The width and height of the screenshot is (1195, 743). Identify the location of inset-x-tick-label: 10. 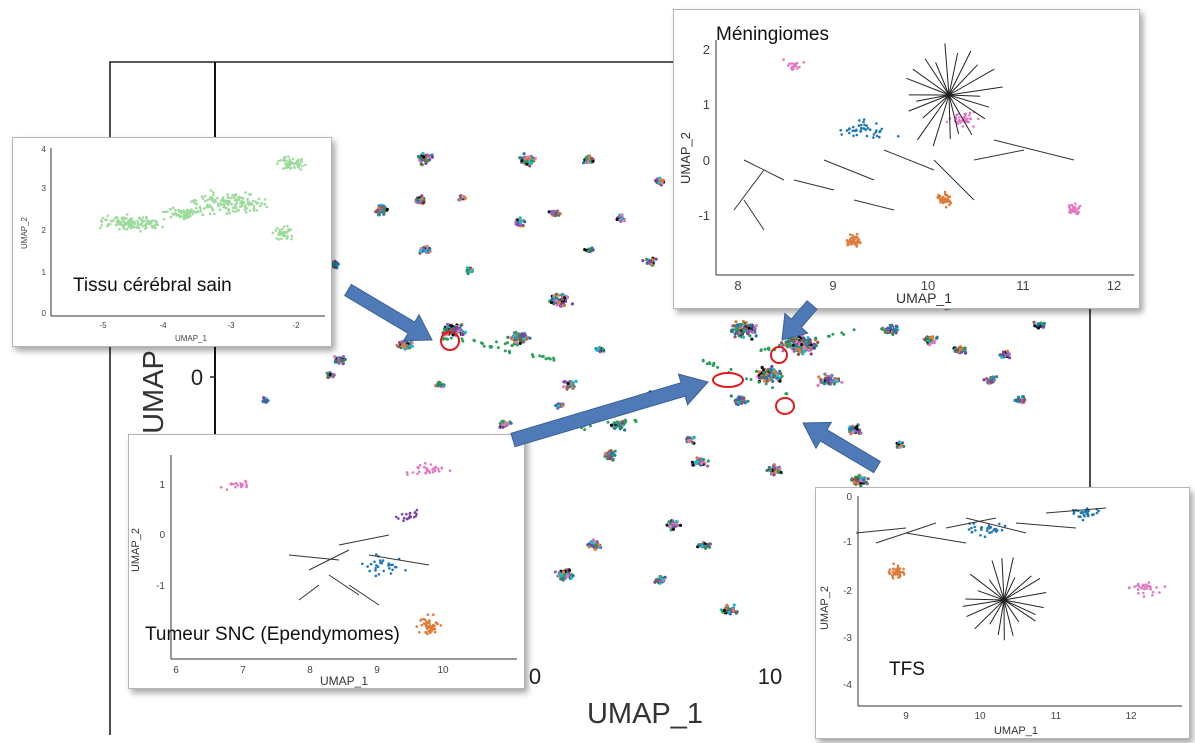
(443, 670).